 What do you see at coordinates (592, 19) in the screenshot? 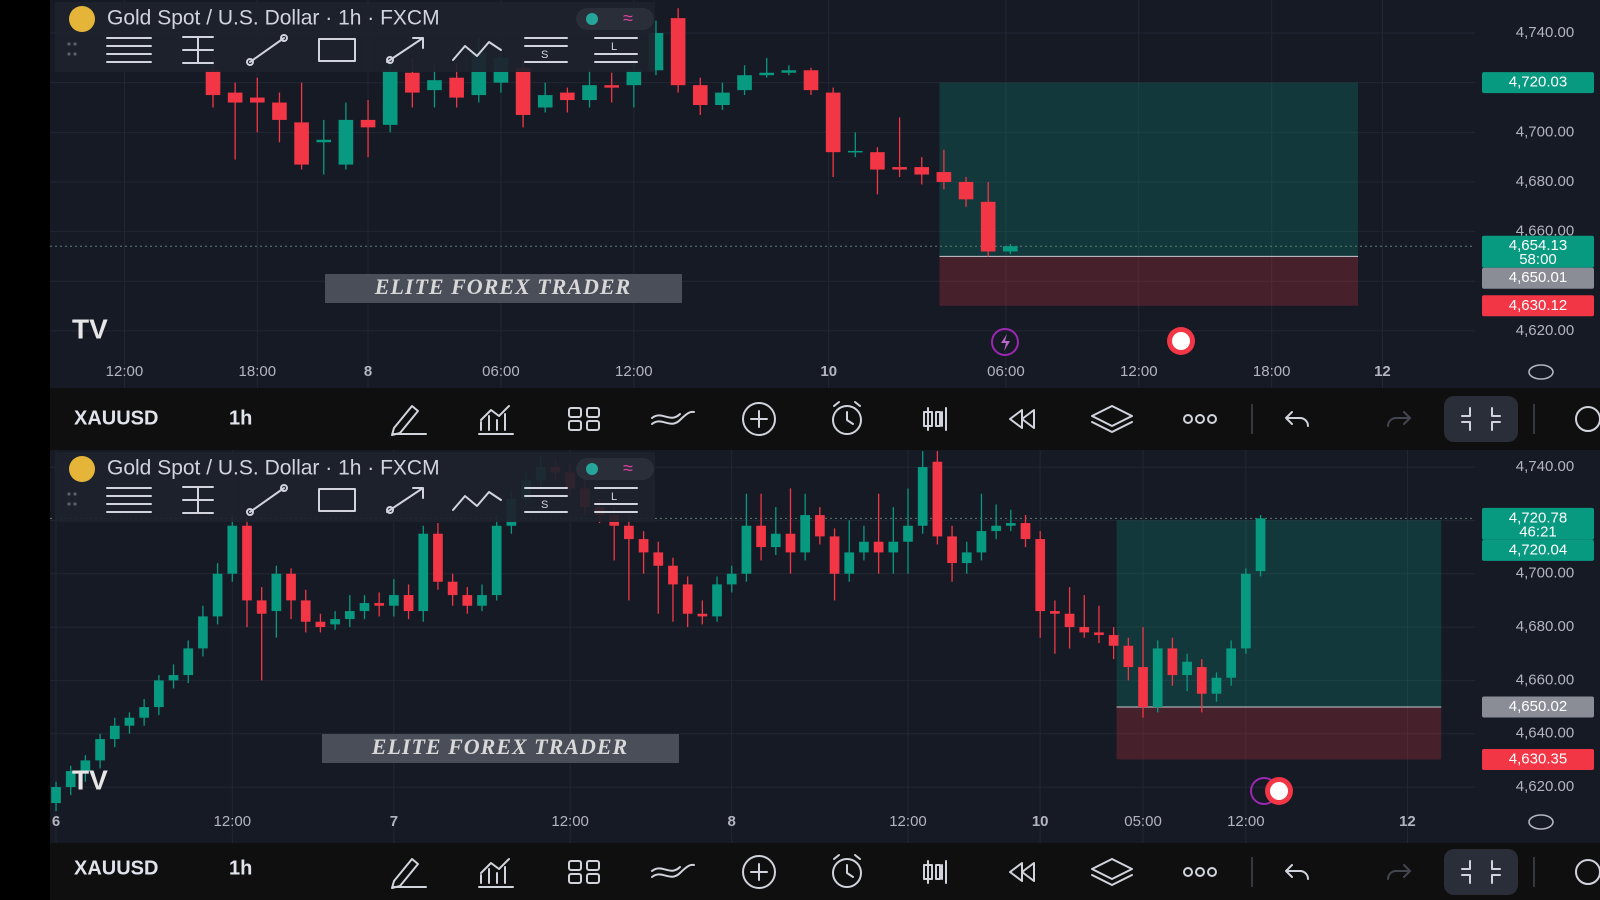
I see `status-dot` at bounding box center [592, 19].